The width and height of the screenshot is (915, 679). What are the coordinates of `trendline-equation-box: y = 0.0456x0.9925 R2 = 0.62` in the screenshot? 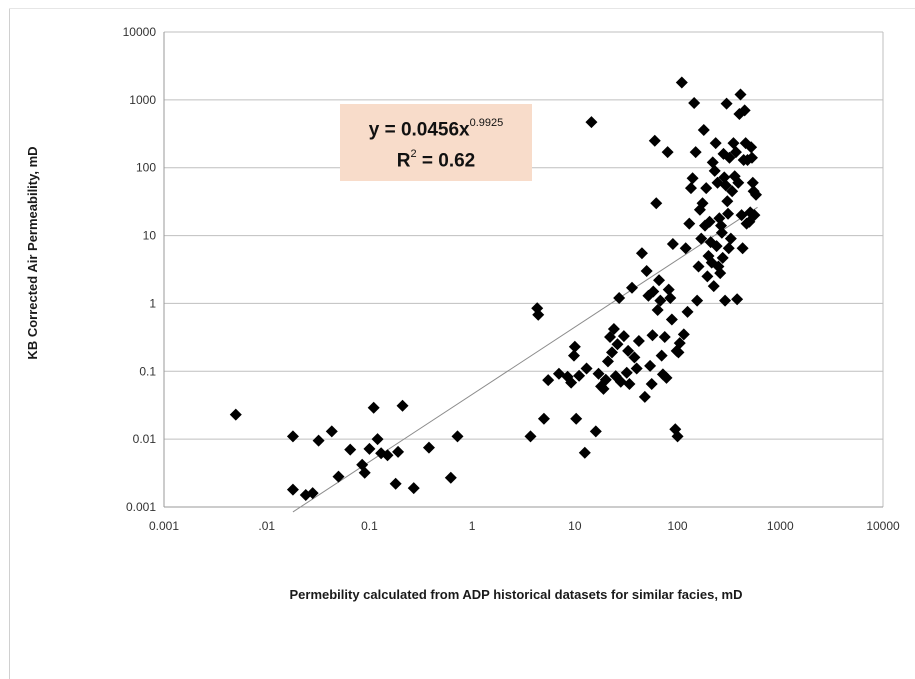 It's located at (436, 142).